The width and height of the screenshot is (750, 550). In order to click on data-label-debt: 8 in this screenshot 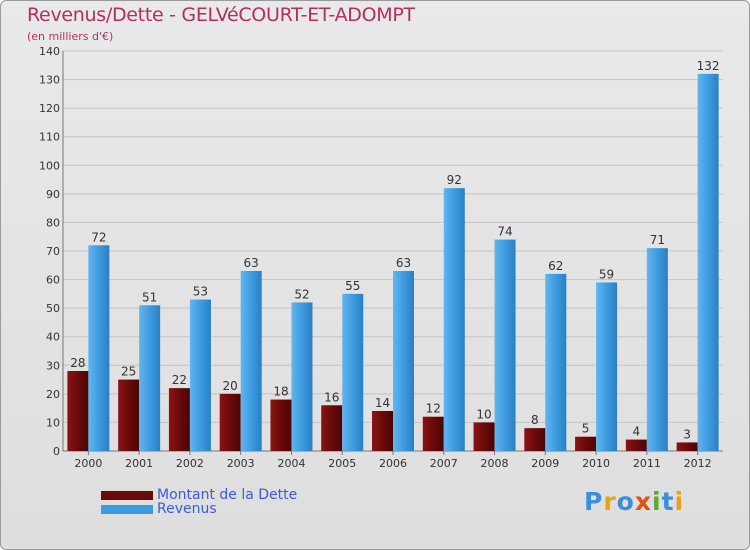, I will do `click(535, 420)`.